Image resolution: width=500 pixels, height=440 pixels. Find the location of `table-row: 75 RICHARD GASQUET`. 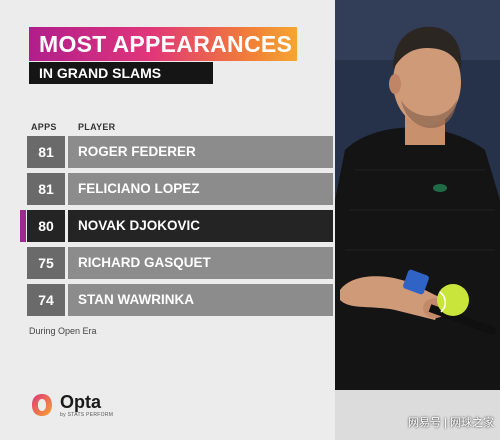

table-row: 75 RICHARD GASQUET is located at coordinates (180, 263).